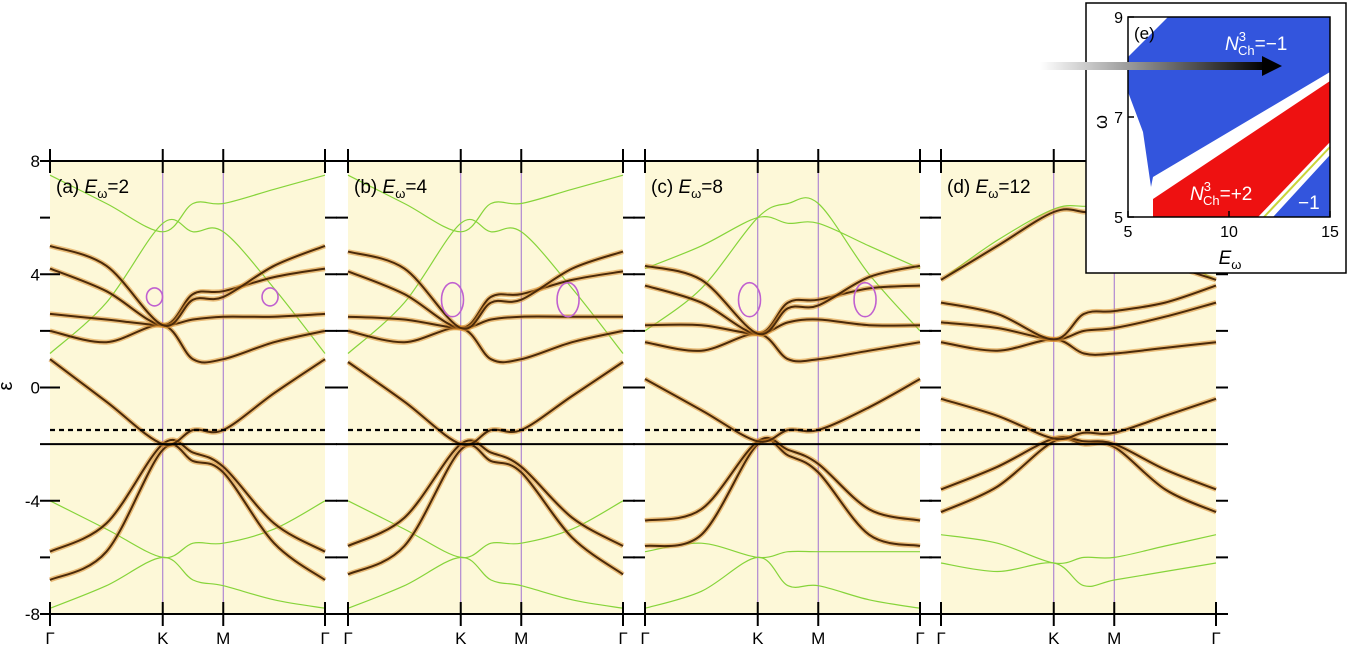 The width and height of the screenshot is (1349, 656). What do you see at coordinates (961, 187) in the screenshot?
I see `panel-letter: (d)` at bounding box center [961, 187].